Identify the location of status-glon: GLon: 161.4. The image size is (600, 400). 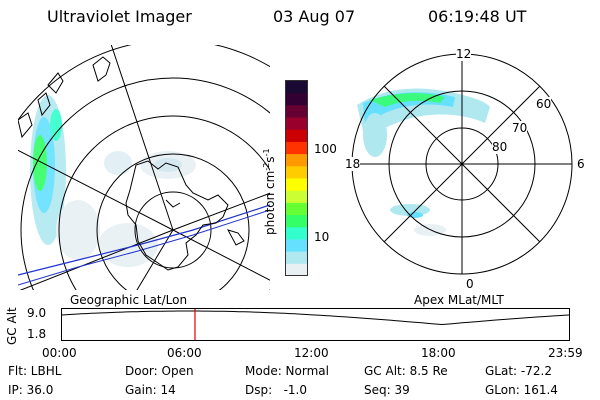
(521, 390).